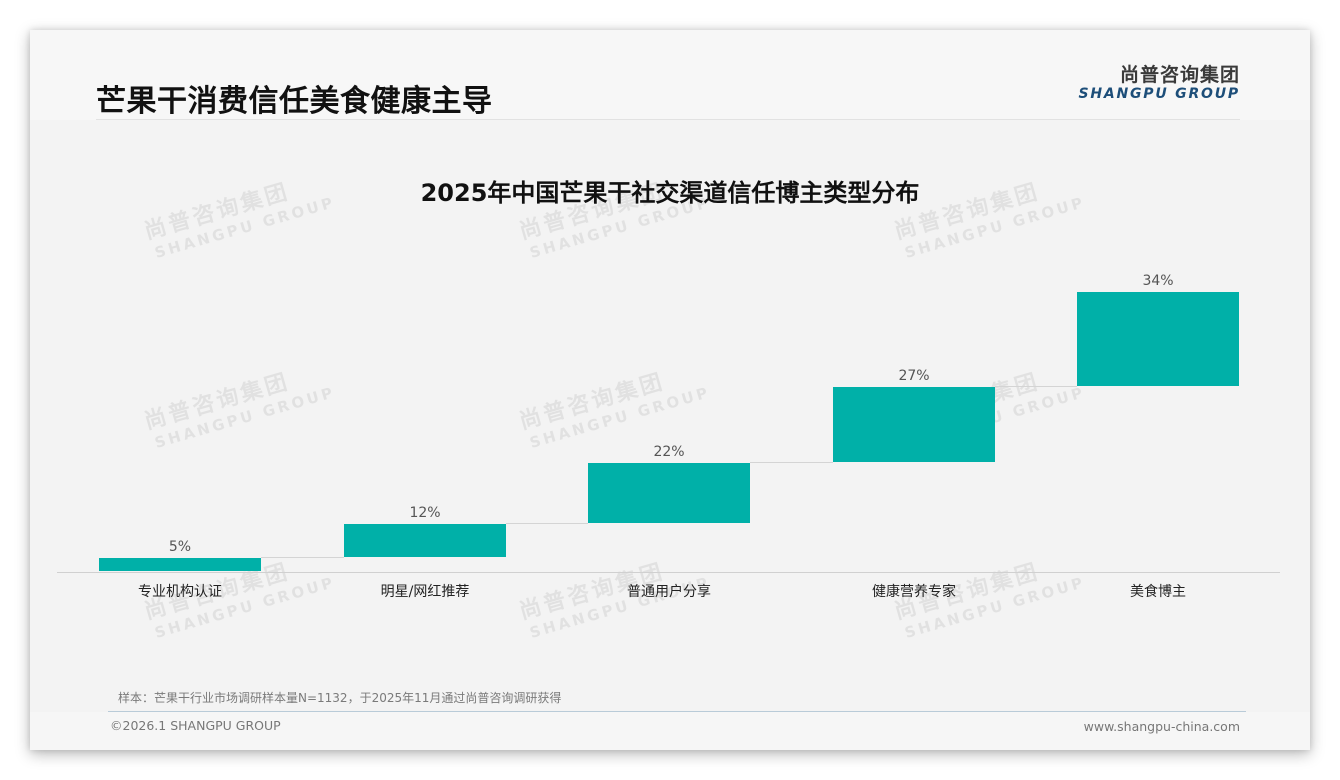 Image resolution: width=1340 pixels, height=780 pixels. What do you see at coordinates (195, 725) in the screenshot?
I see `copyright-text: ©2026.1 SHANGPU GROUP` at bounding box center [195, 725].